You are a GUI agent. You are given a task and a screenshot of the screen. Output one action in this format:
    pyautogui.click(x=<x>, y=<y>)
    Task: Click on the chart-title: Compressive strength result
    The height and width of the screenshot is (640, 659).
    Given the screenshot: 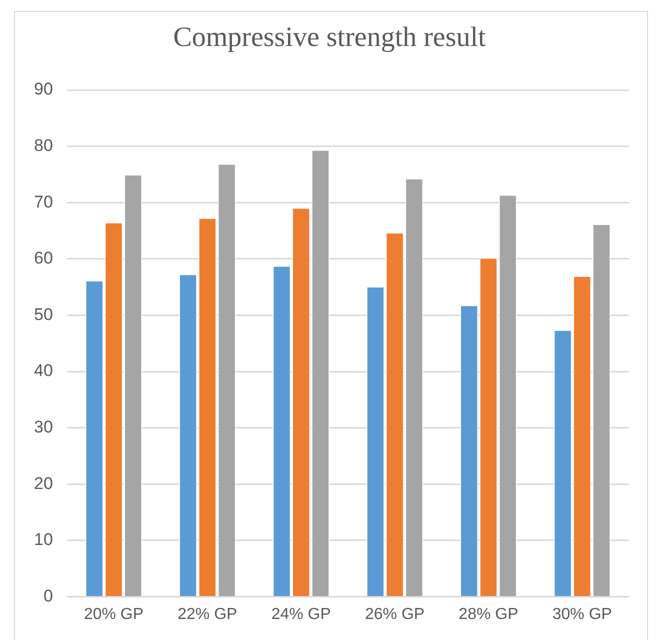 What is the action you would take?
    pyautogui.click(x=329, y=38)
    